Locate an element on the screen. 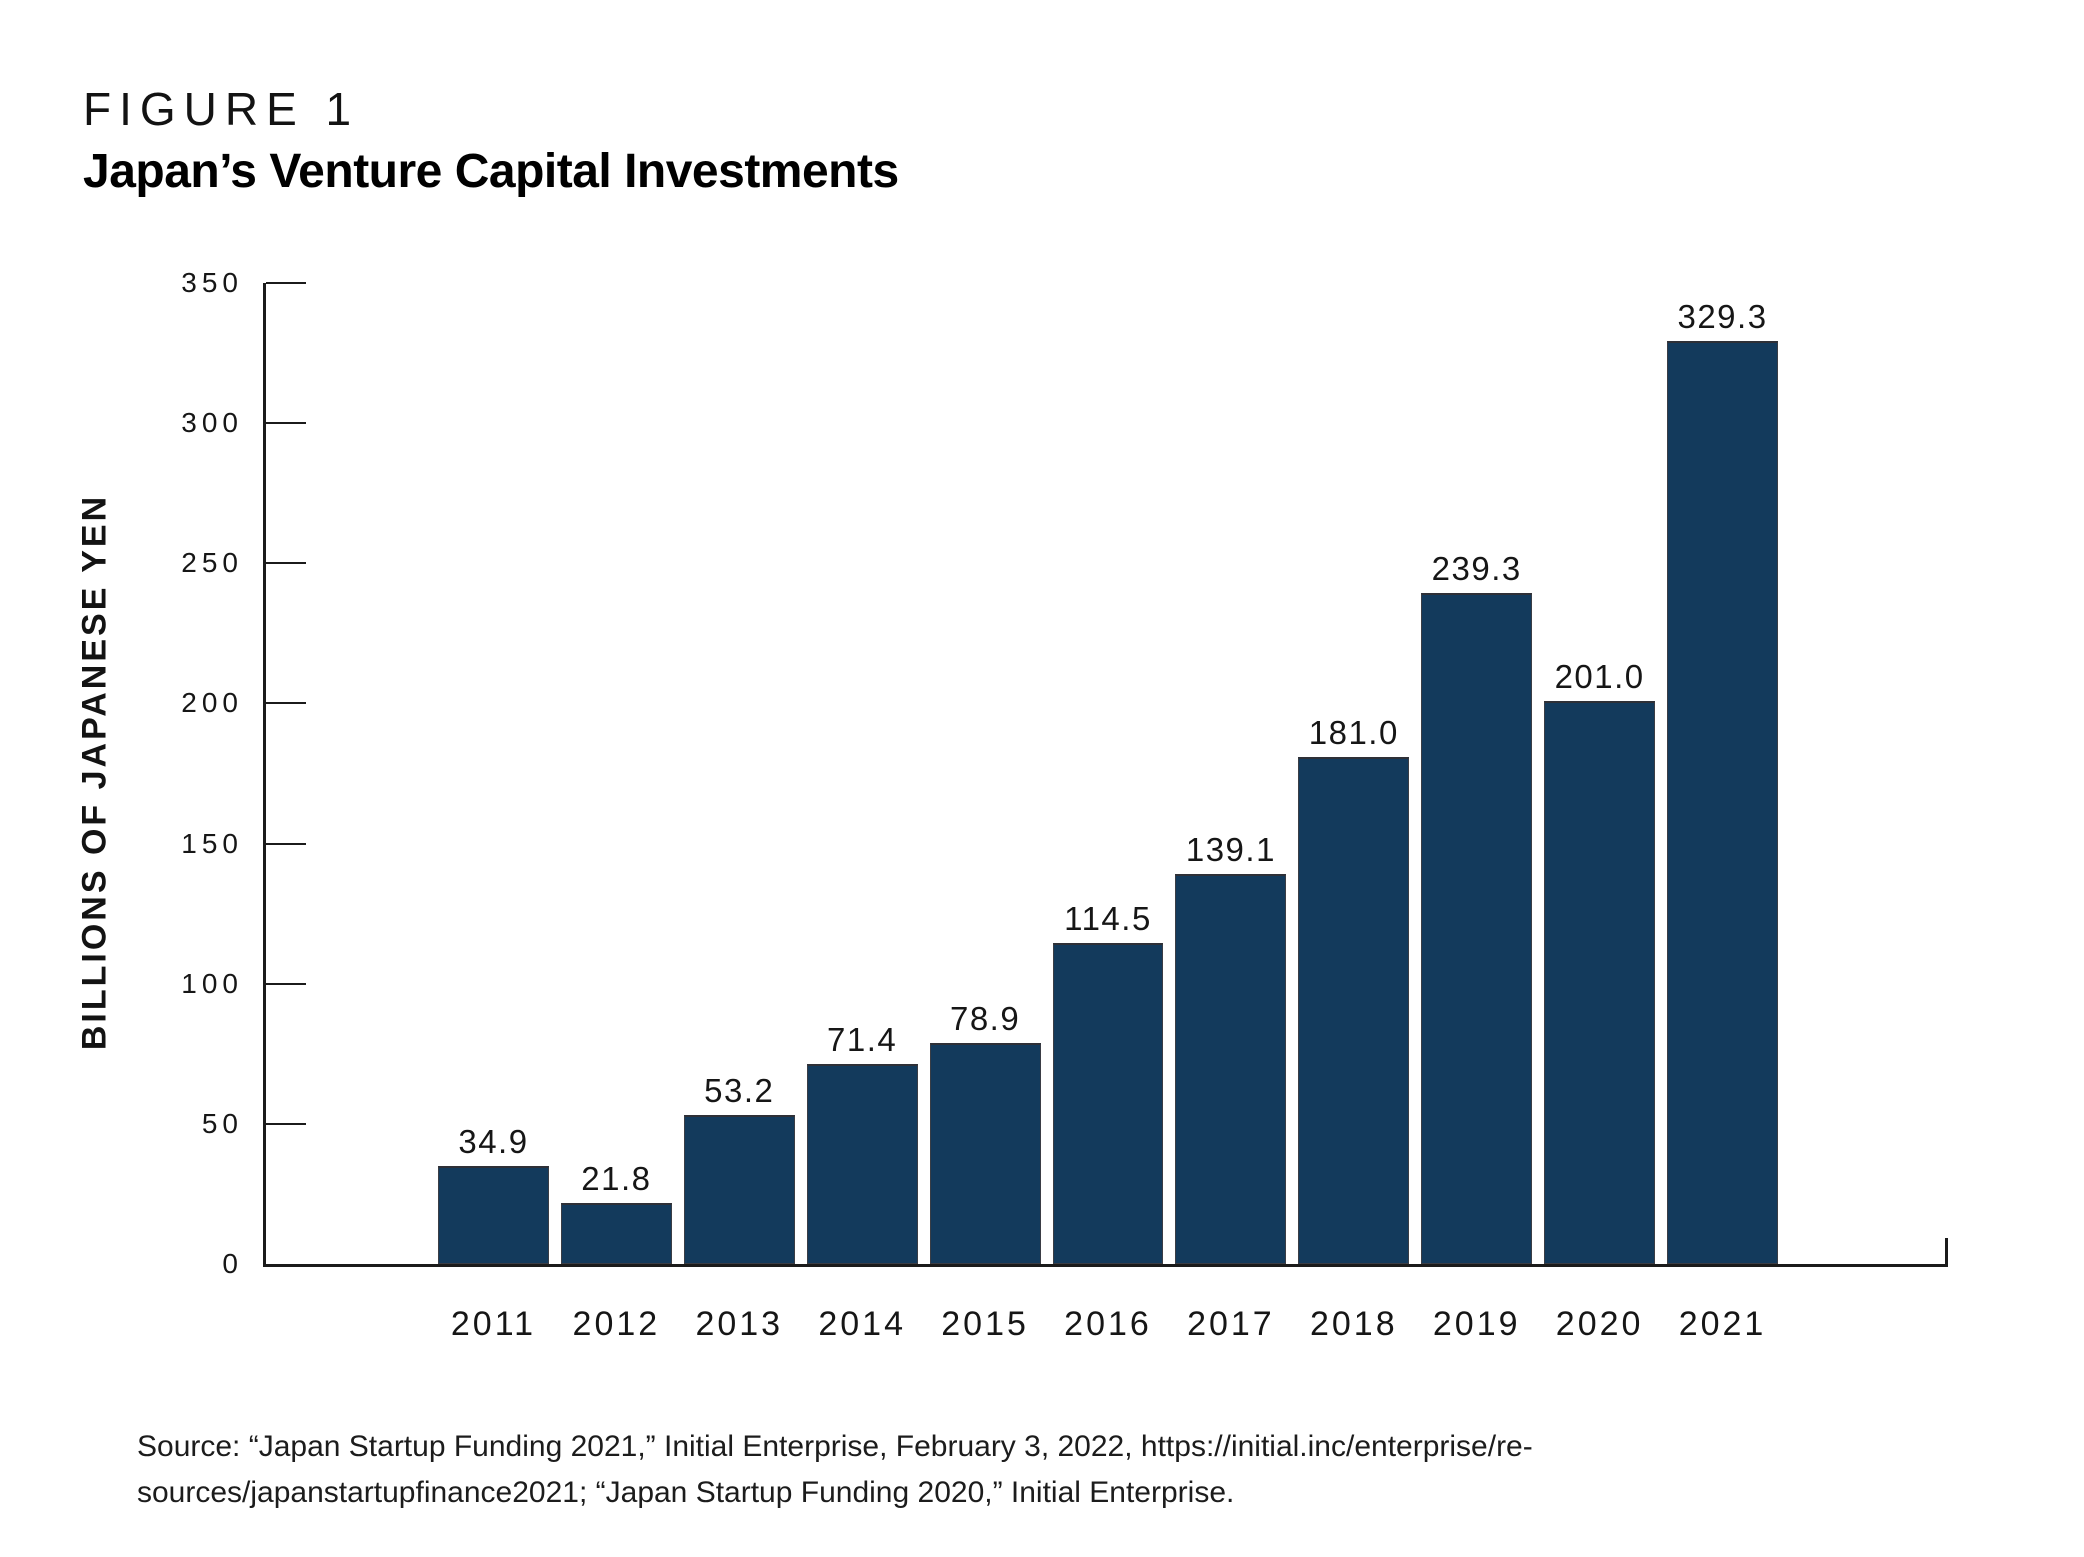 This screenshot has height=1557, width=2084. bar-value-label: 78.9 is located at coordinates (985, 1018).